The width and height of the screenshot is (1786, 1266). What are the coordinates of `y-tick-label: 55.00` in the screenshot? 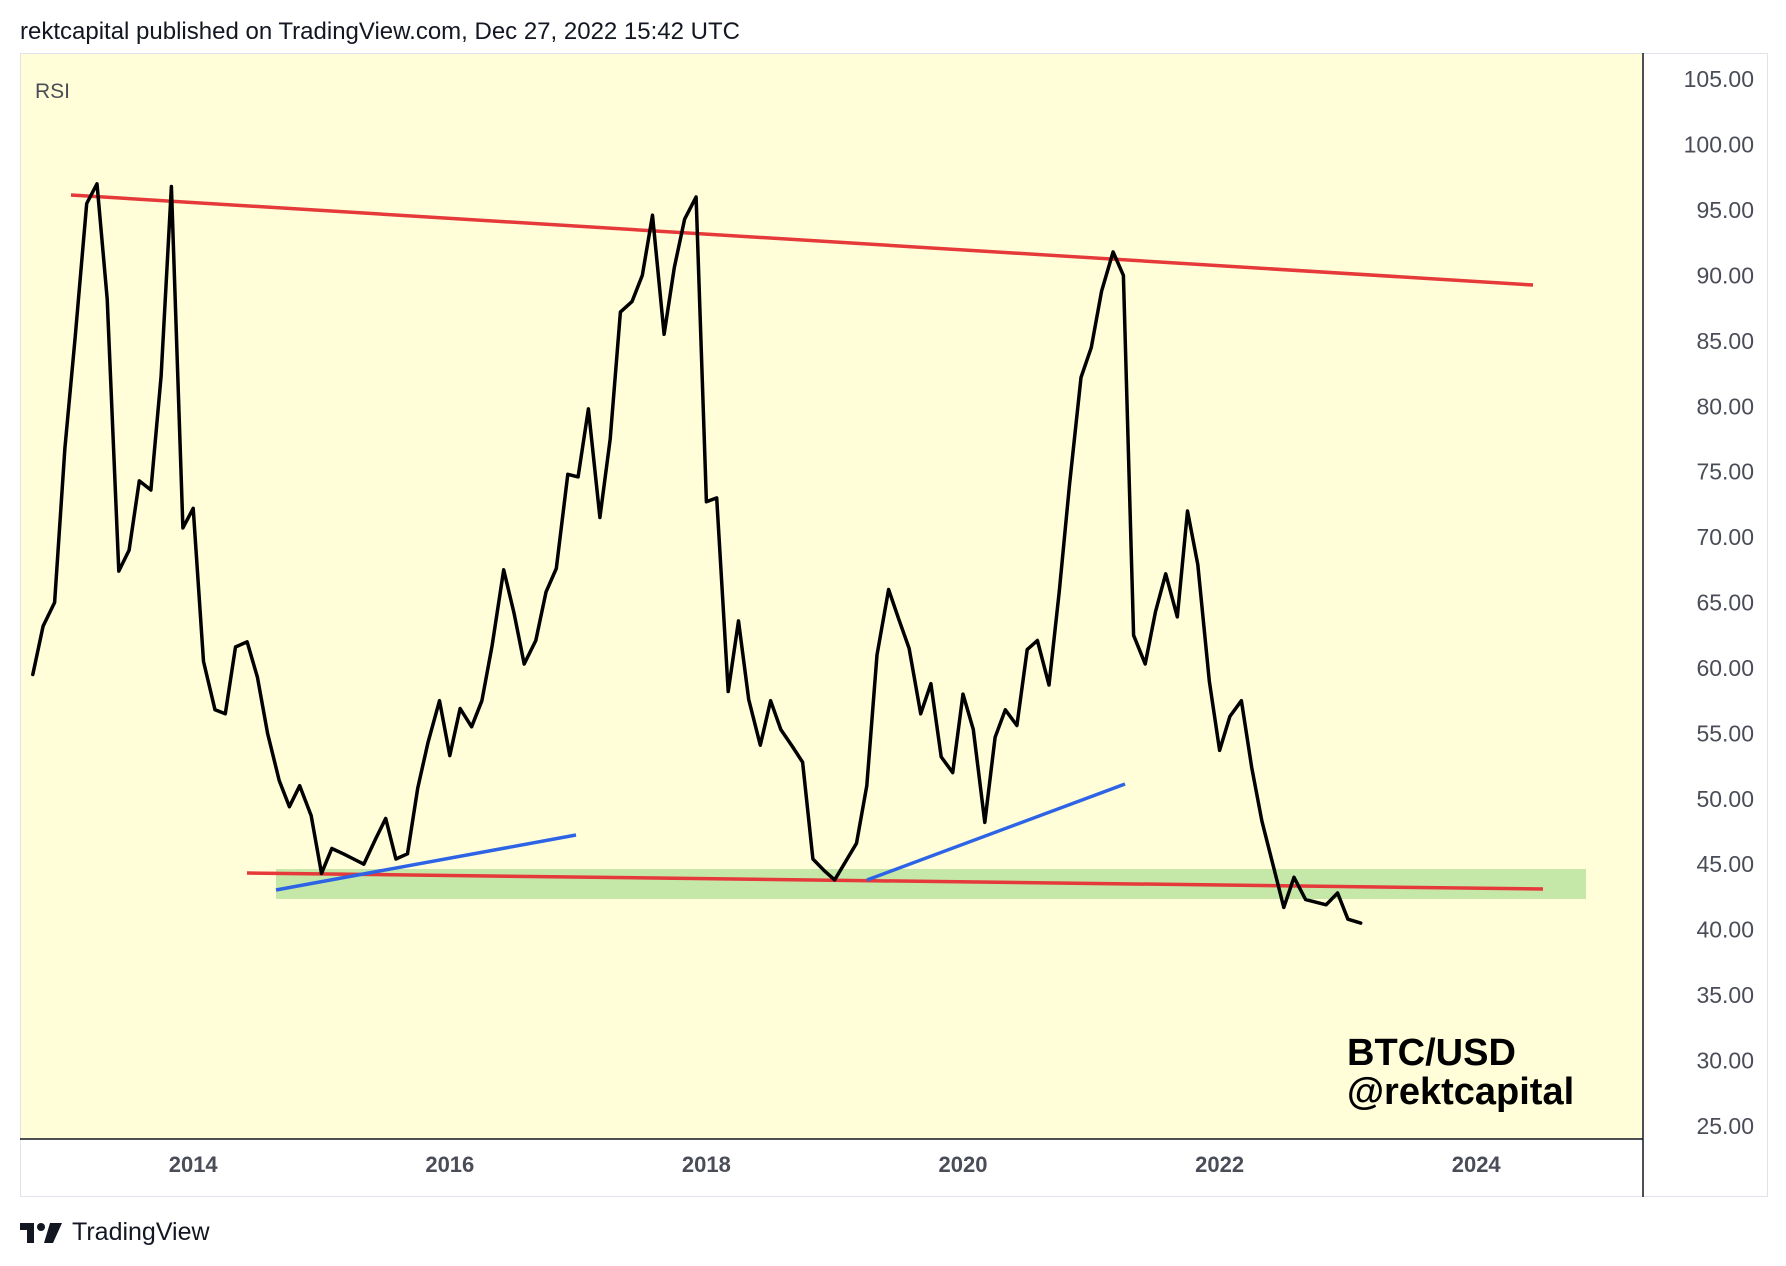 It's located at (1725, 733).